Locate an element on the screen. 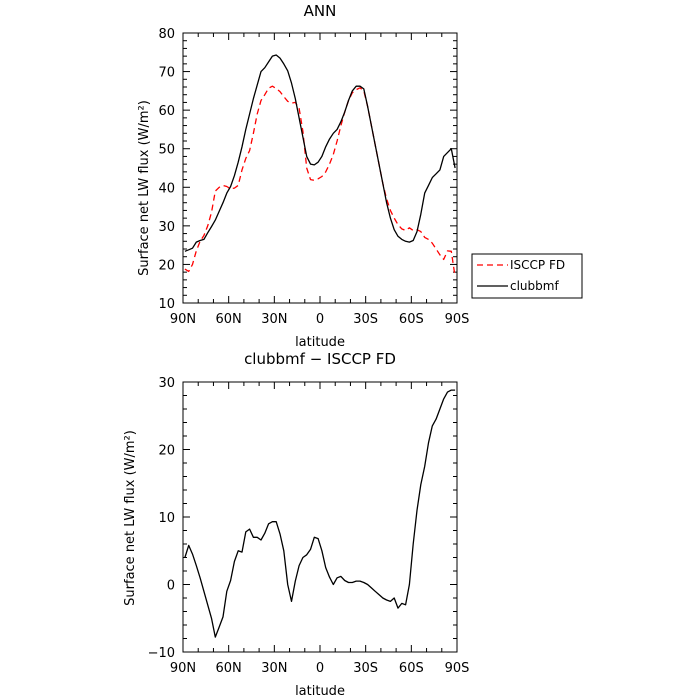  legend-label-isccp: ISCCP FD is located at coordinates (537, 265).